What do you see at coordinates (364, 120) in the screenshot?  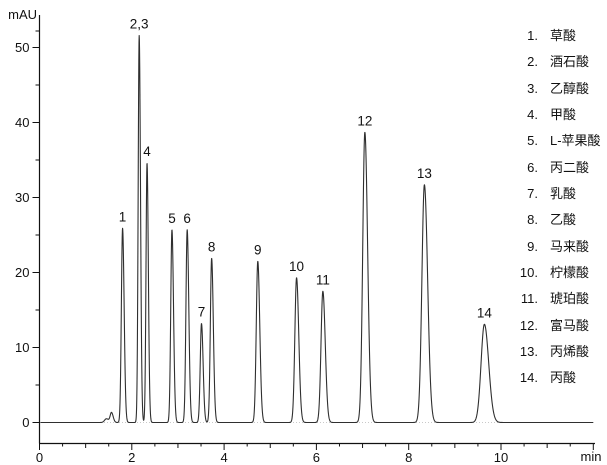 I see `peak-label: 12` at bounding box center [364, 120].